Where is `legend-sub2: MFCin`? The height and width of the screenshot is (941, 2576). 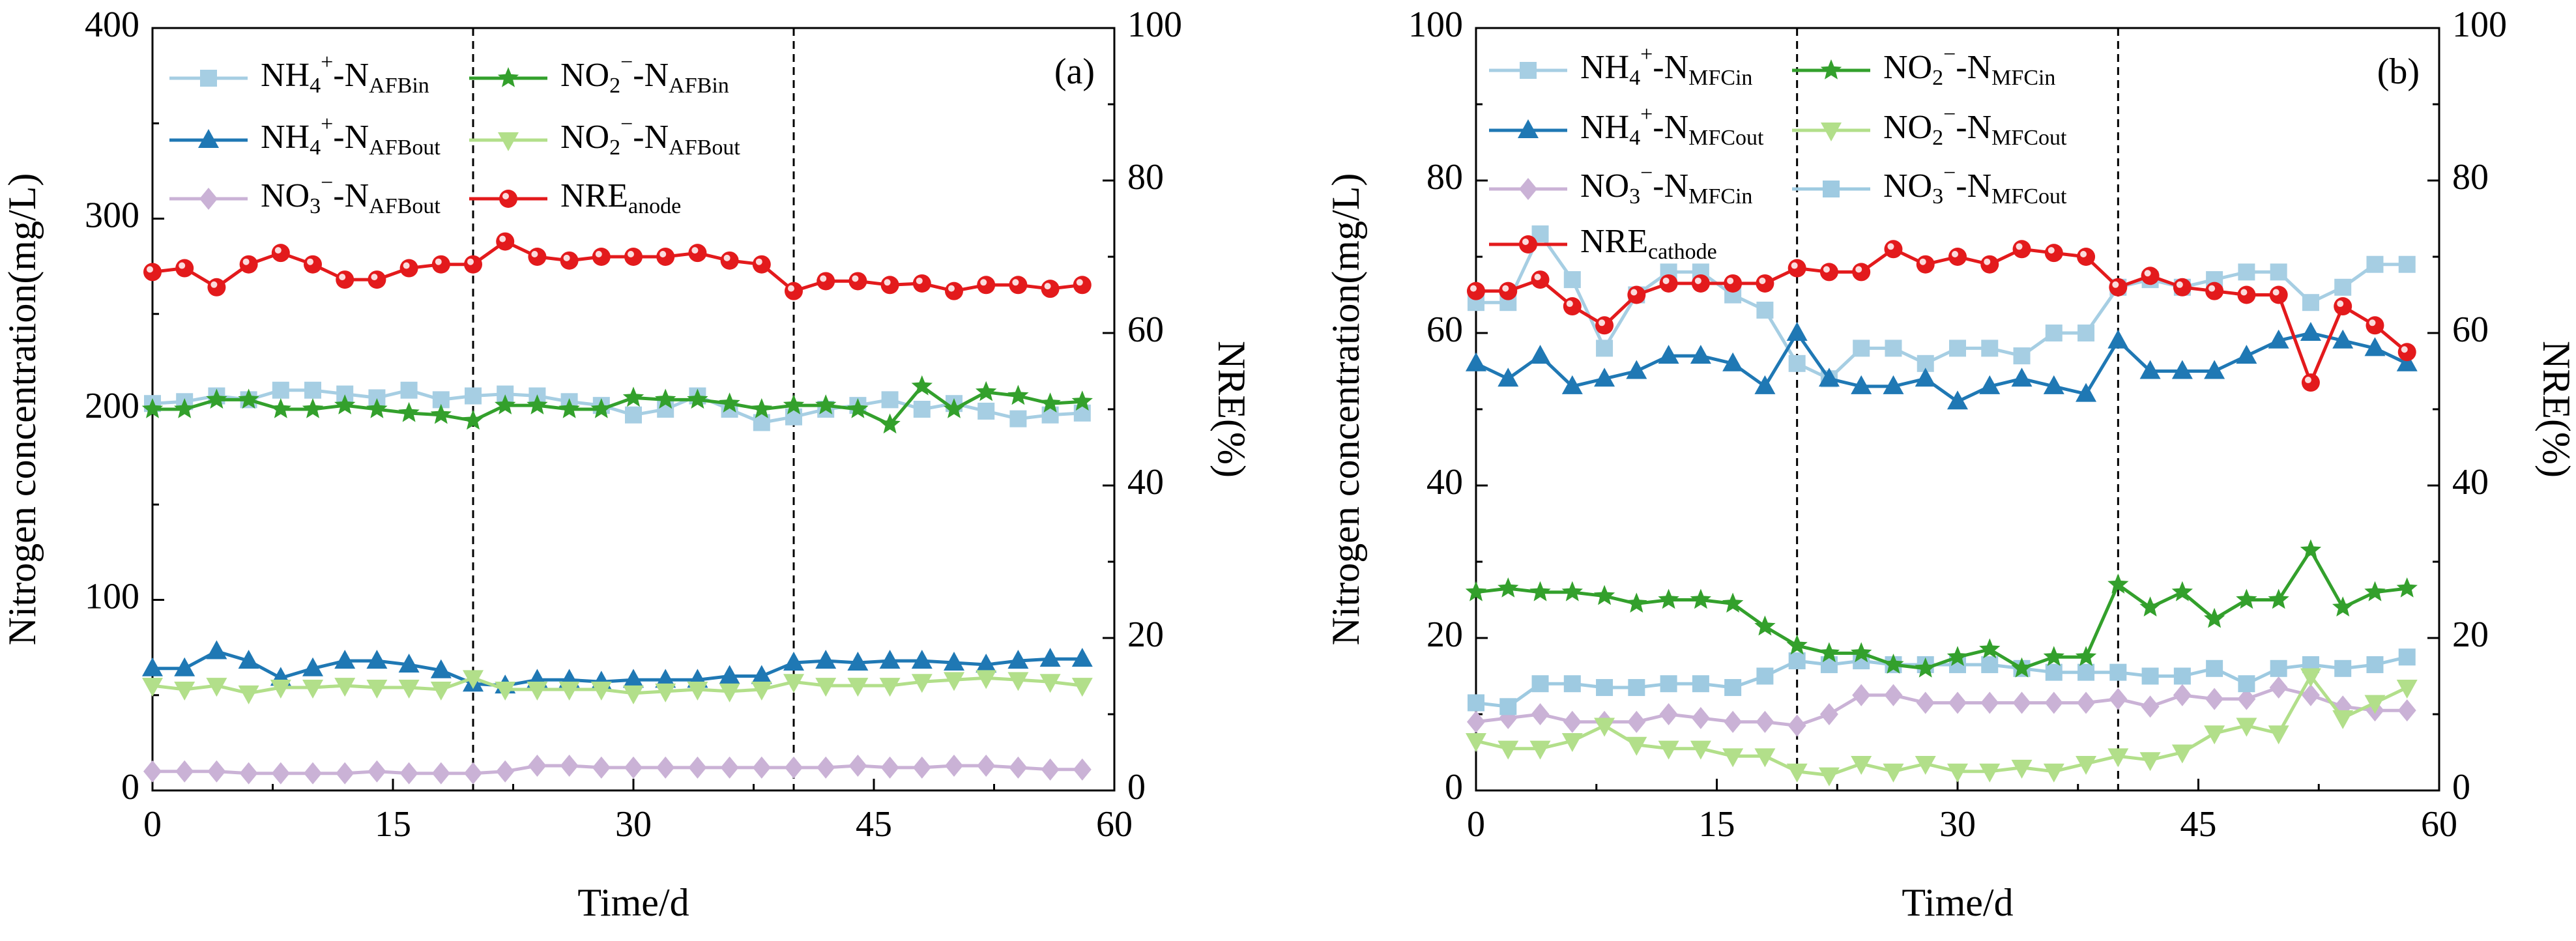
legend-sub2: MFCin is located at coordinates (1720, 78).